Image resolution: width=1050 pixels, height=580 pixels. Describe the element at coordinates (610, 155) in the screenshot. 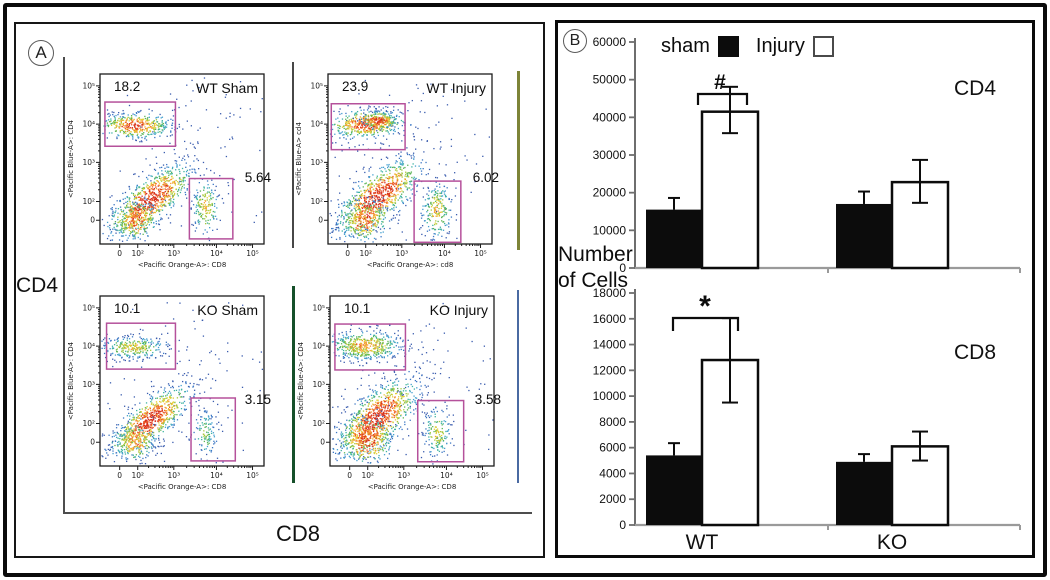

I see `y-tick-label: 30000` at that location.